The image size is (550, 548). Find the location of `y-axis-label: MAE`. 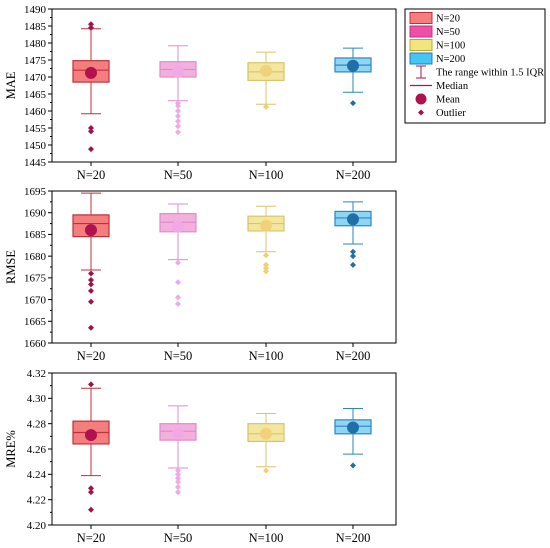

y-axis-label: MAE is located at coordinates (11, 85).